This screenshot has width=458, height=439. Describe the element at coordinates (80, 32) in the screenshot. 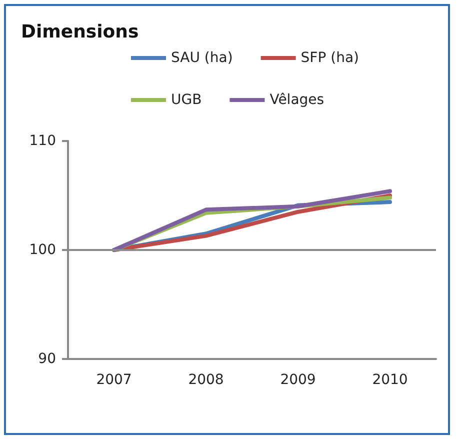

I see `chart-title: Dimensions` at that location.